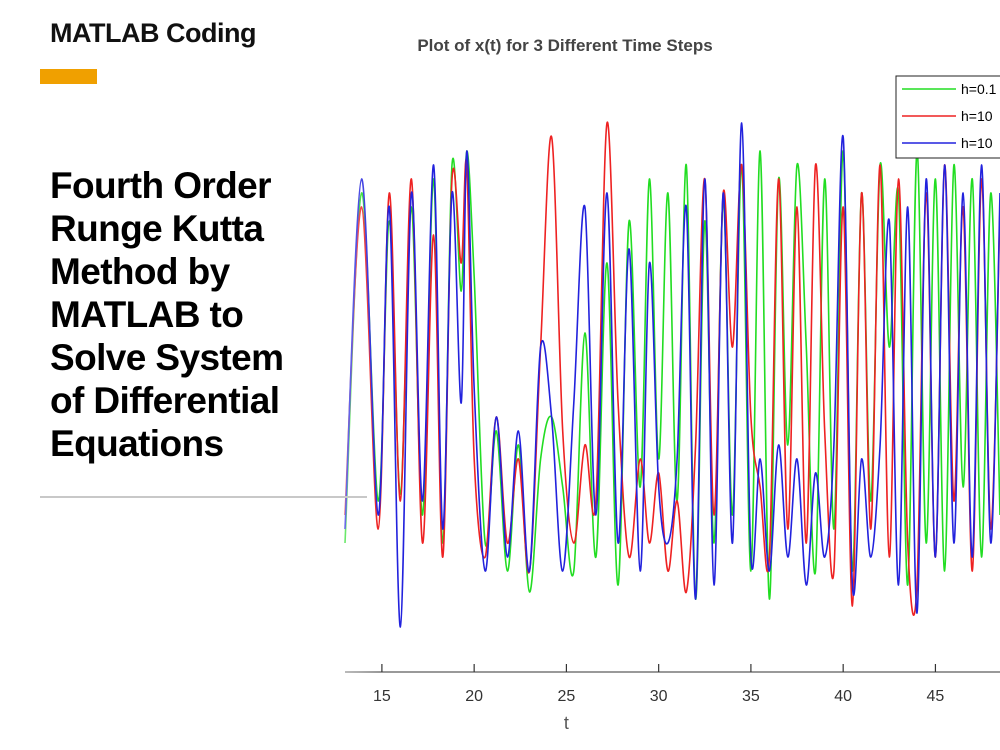  What do you see at coordinates (140, 271) in the screenshot?
I see `headline-line-3: Method by` at bounding box center [140, 271].